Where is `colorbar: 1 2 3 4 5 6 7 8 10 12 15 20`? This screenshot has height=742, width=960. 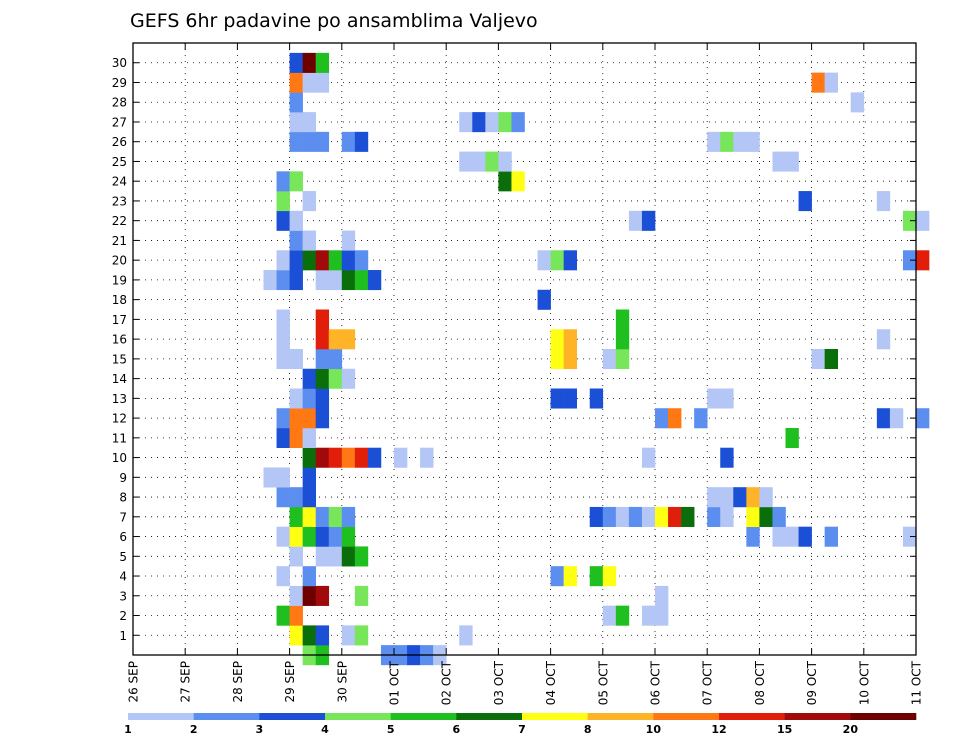
colorbar: 1 2 3 4 5 6 7 8 10 12 15 20 is located at coordinates (520, 724).